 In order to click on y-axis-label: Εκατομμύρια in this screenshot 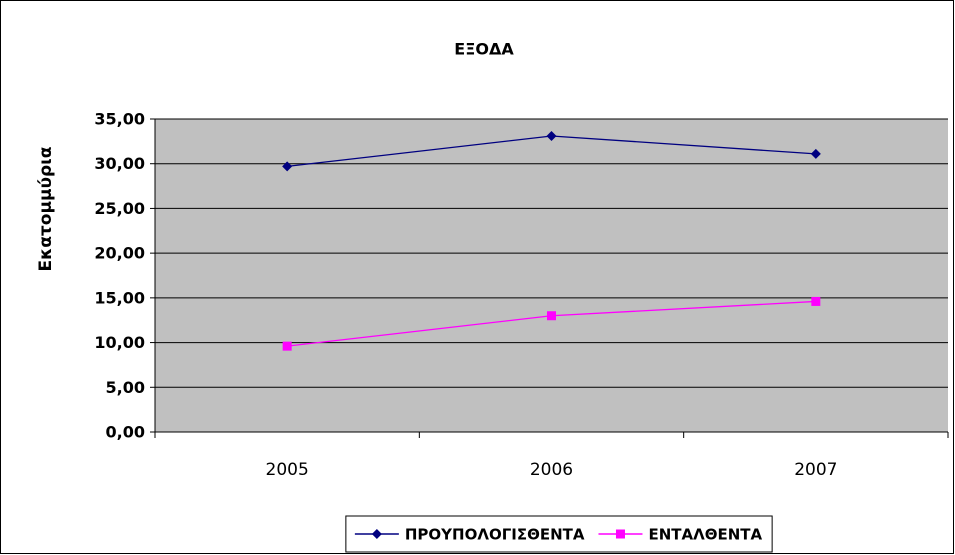, I will do `click(46, 209)`.